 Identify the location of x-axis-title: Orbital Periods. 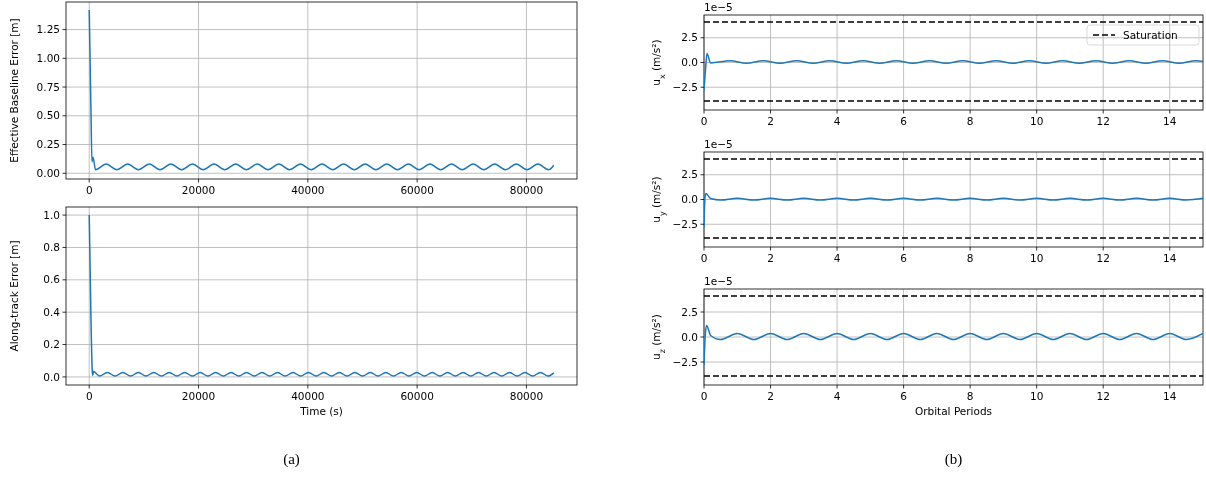
(953, 411).